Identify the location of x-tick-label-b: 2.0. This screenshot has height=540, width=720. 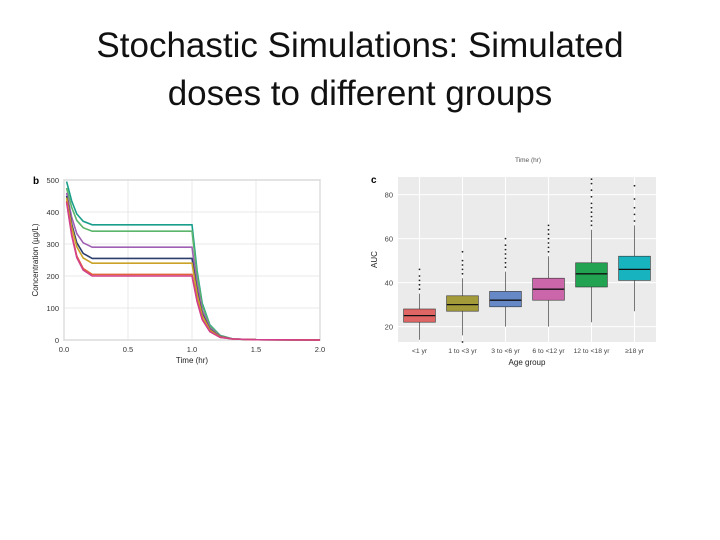
(320, 349).